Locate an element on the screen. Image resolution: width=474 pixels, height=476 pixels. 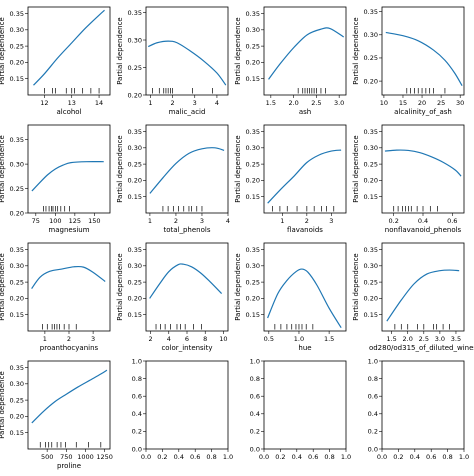
x-tick-label: 0.6 is located at coordinates (313, 457).